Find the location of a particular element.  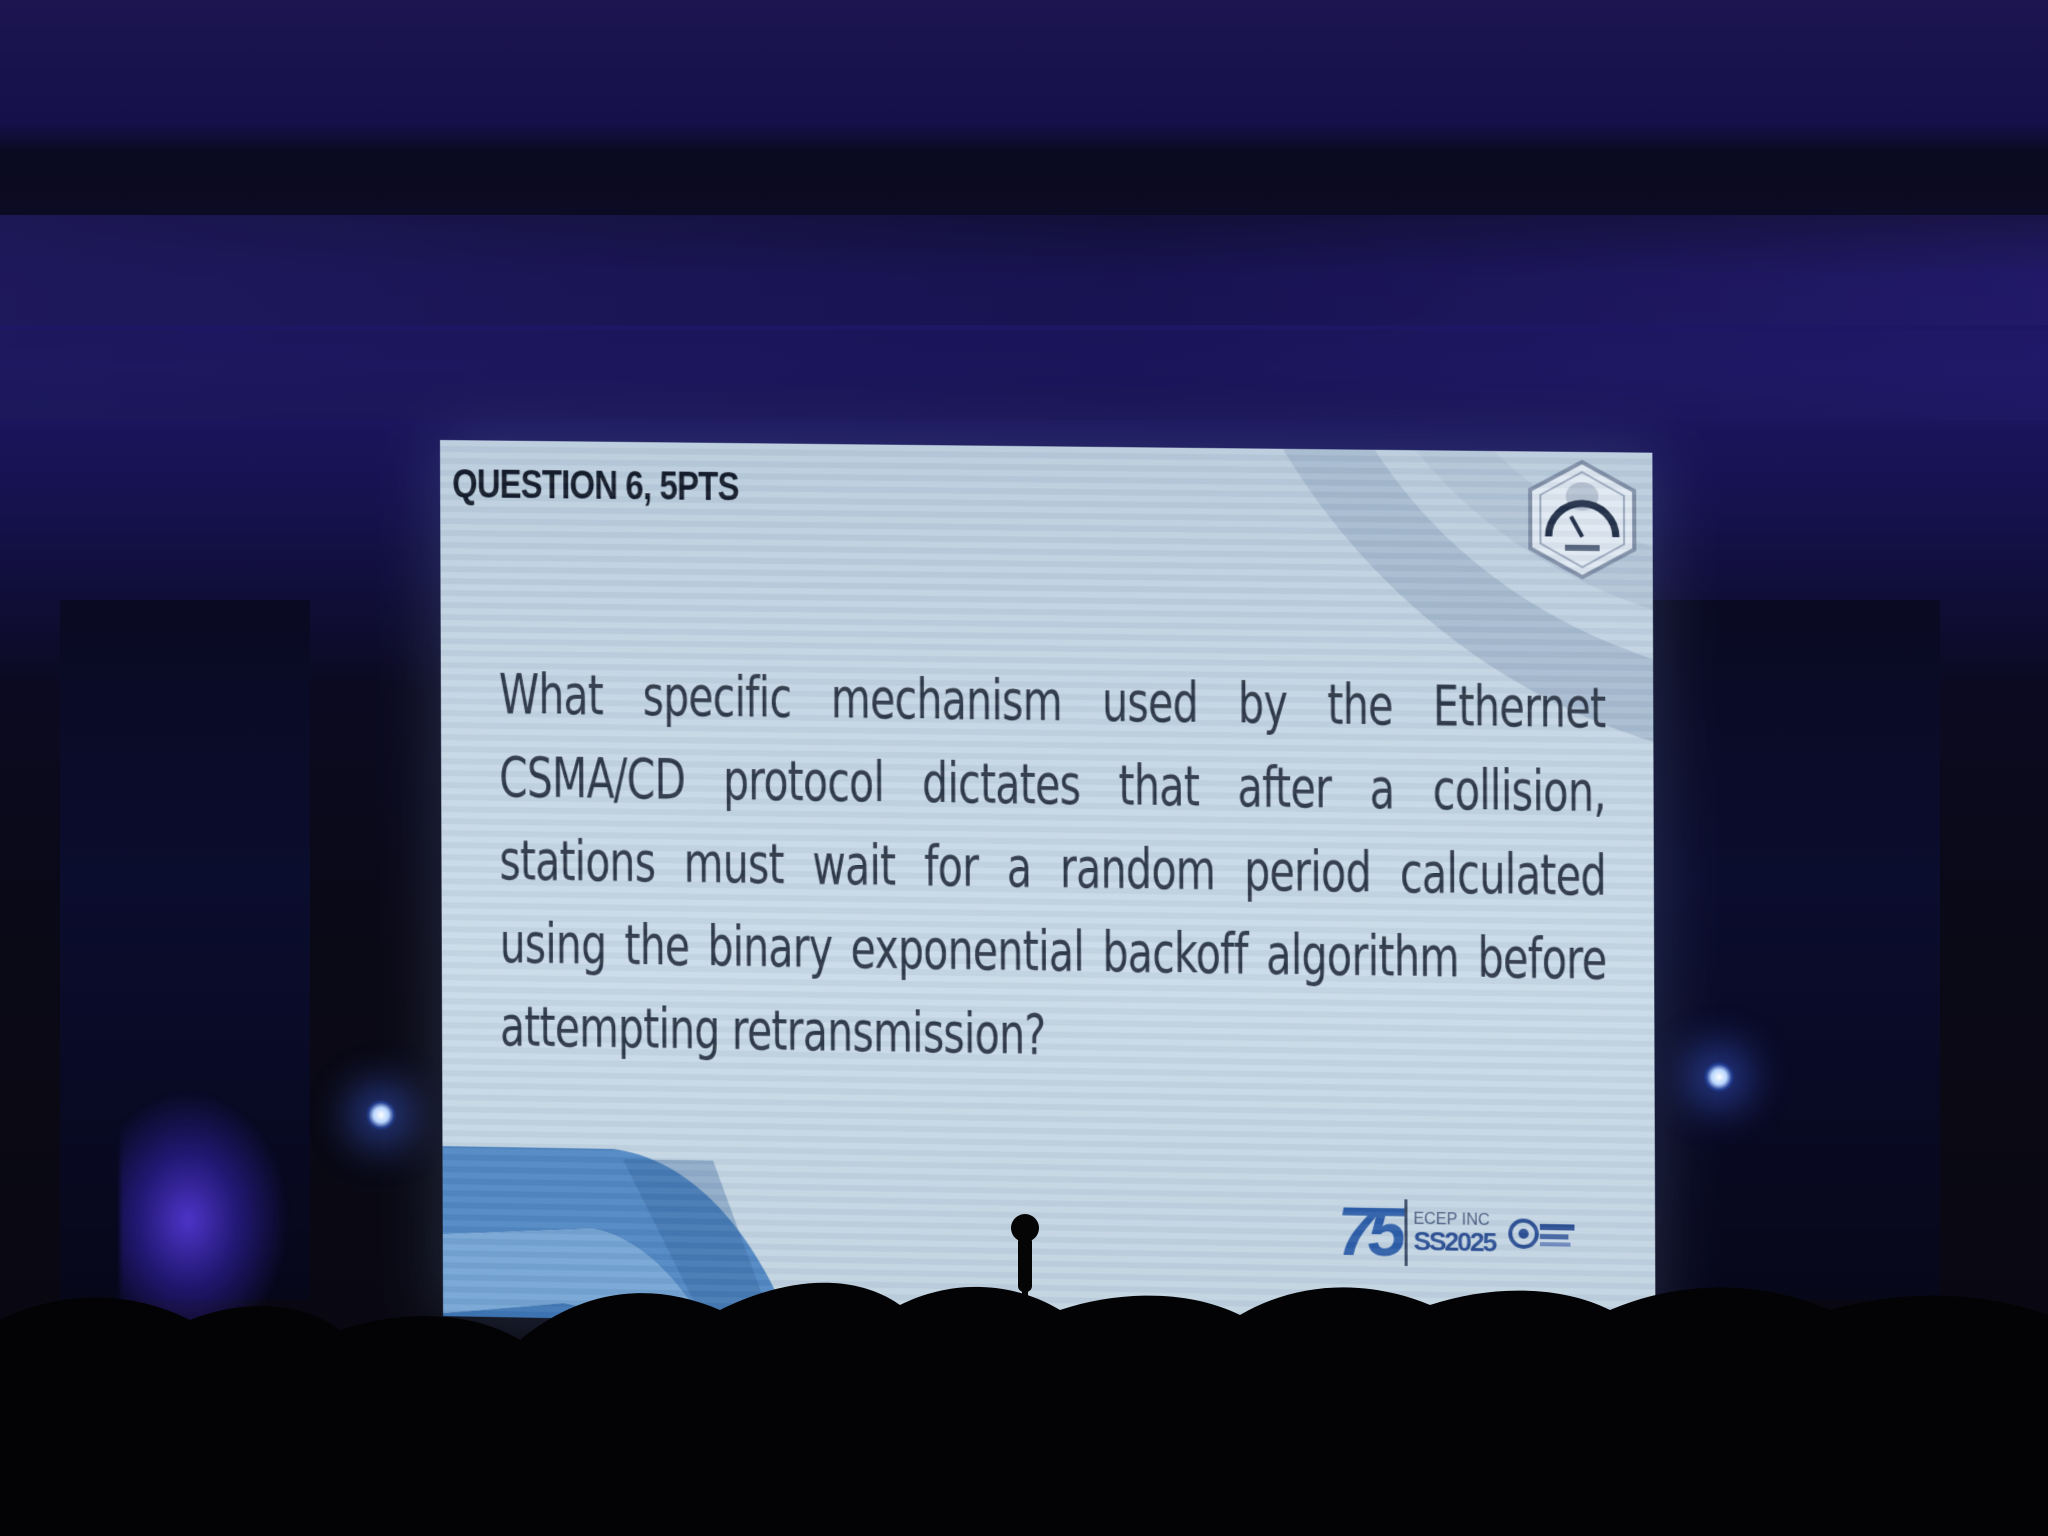

upper-banner-stripe is located at coordinates (1024, 270).